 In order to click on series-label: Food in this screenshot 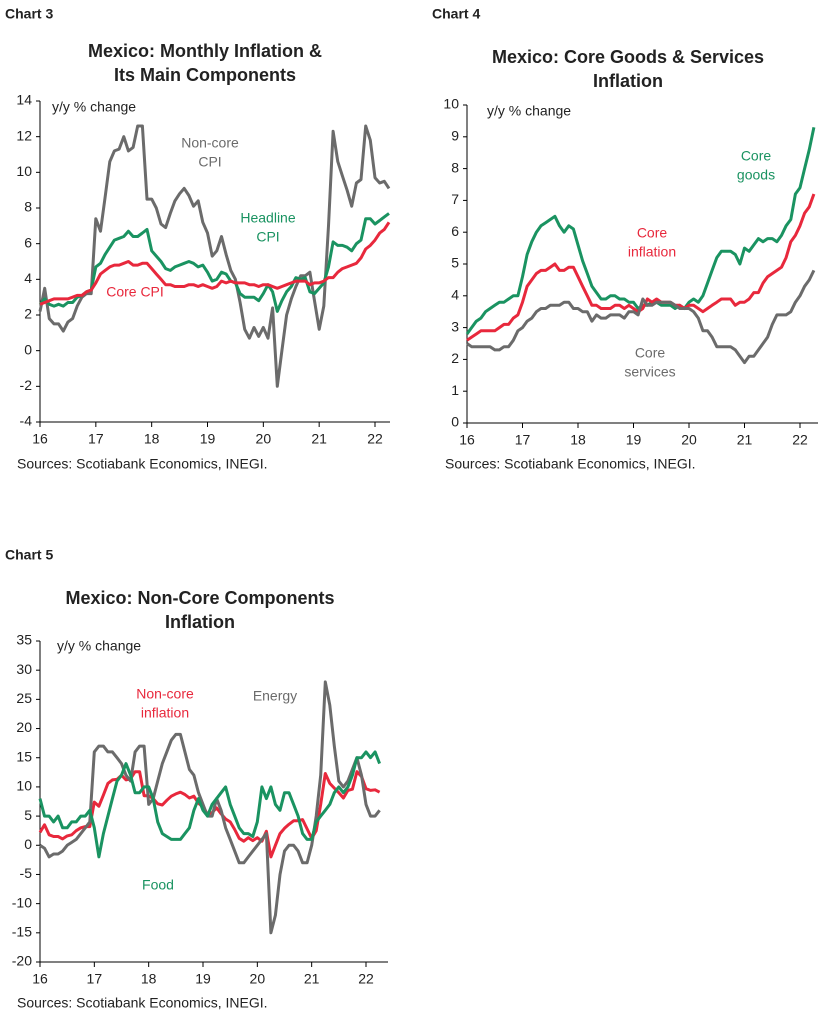, I will do `click(158, 885)`.